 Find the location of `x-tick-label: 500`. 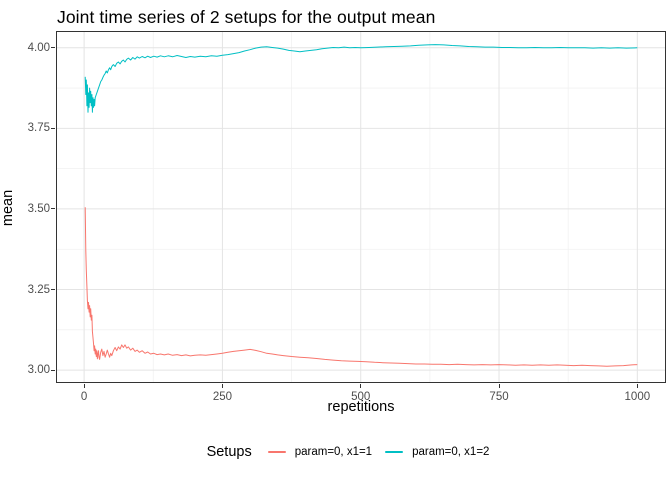

x-tick-label: 500 is located at coordinates (361, 397).